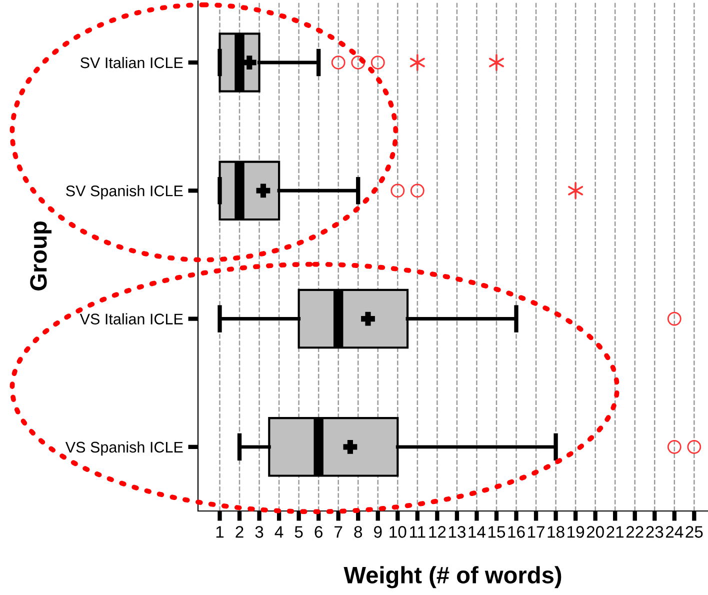 The image size is (708, 595). I want to click on x-tick-label: 5, so click(298, 532).